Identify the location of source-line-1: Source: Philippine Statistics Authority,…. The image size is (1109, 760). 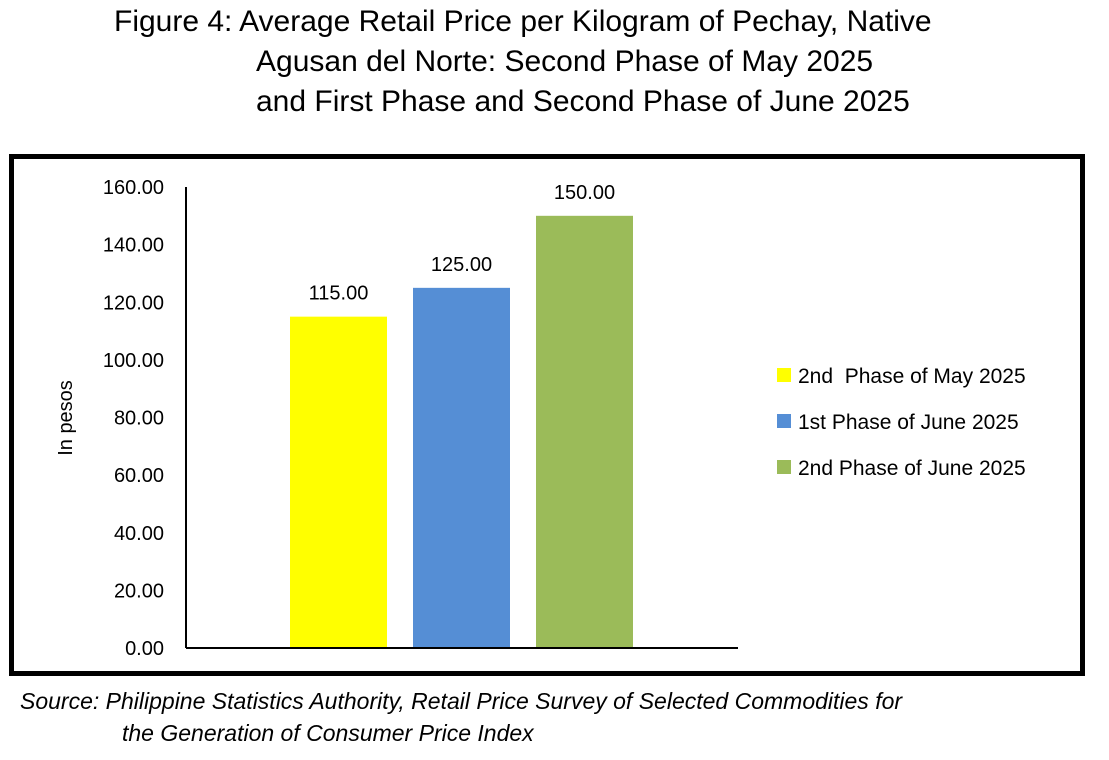
(461, 701).